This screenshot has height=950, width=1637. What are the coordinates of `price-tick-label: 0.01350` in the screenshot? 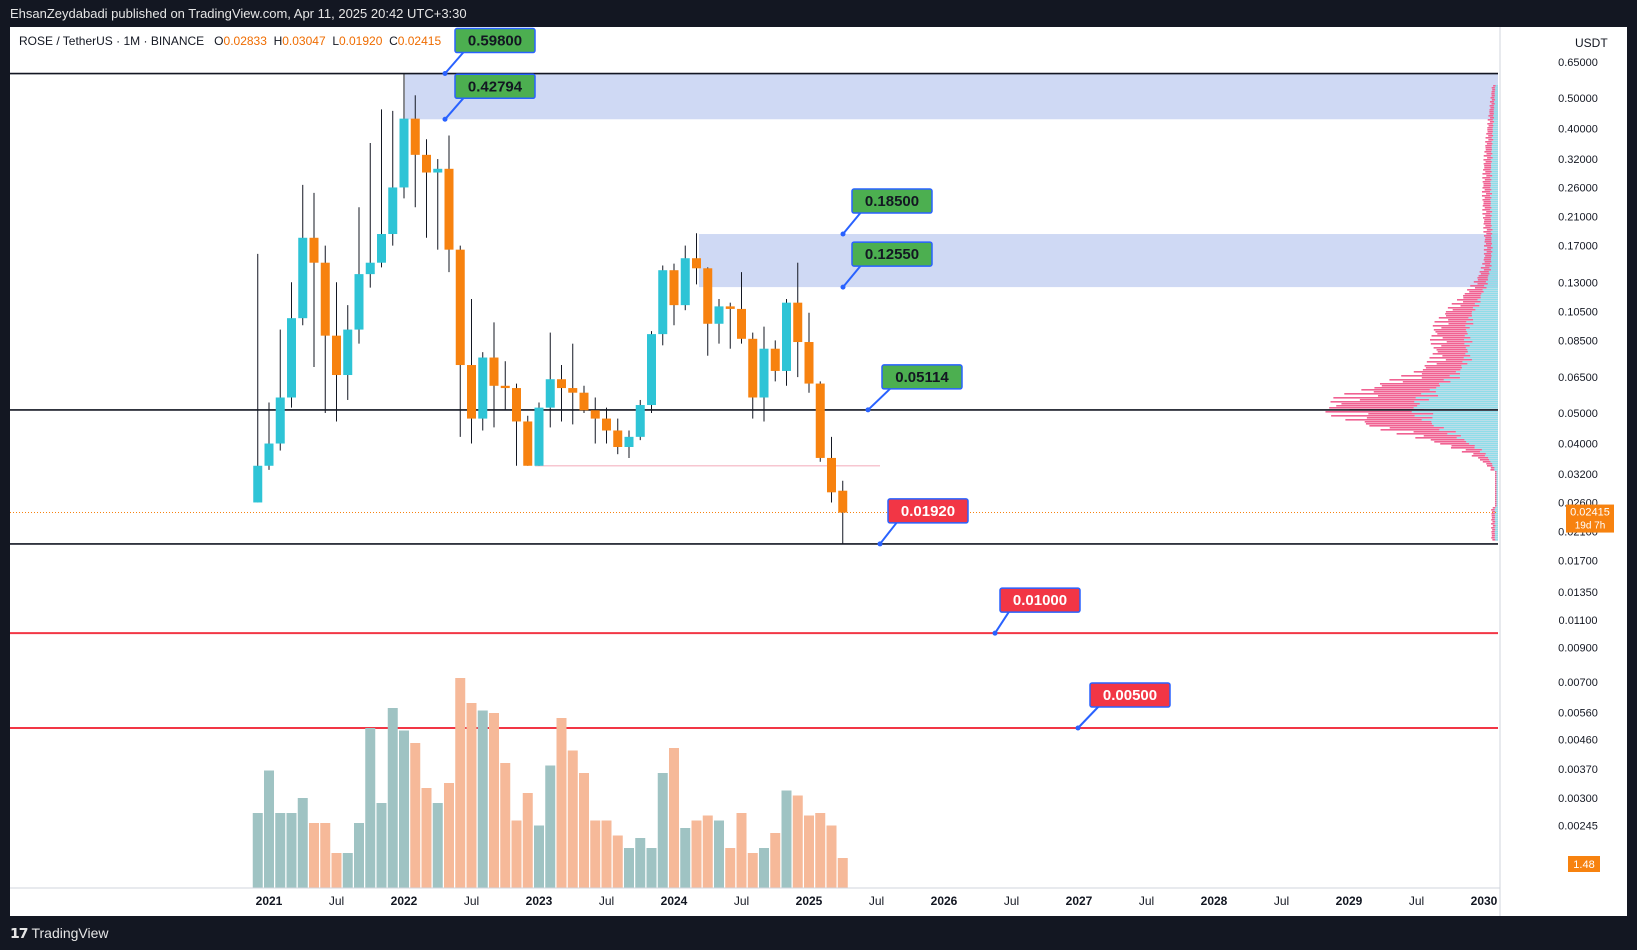 It's located at (1578, 593).